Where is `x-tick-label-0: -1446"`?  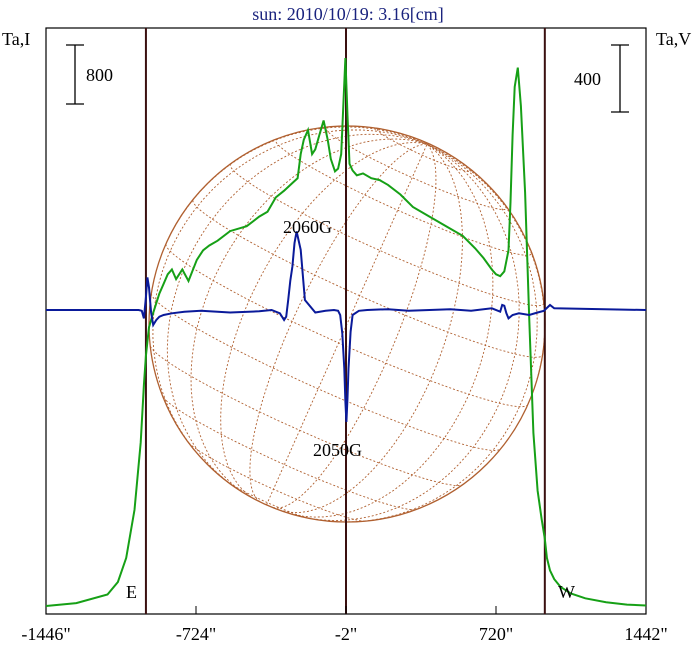 x-tick-label-0: -1446" is located at coordinates (45, 634).